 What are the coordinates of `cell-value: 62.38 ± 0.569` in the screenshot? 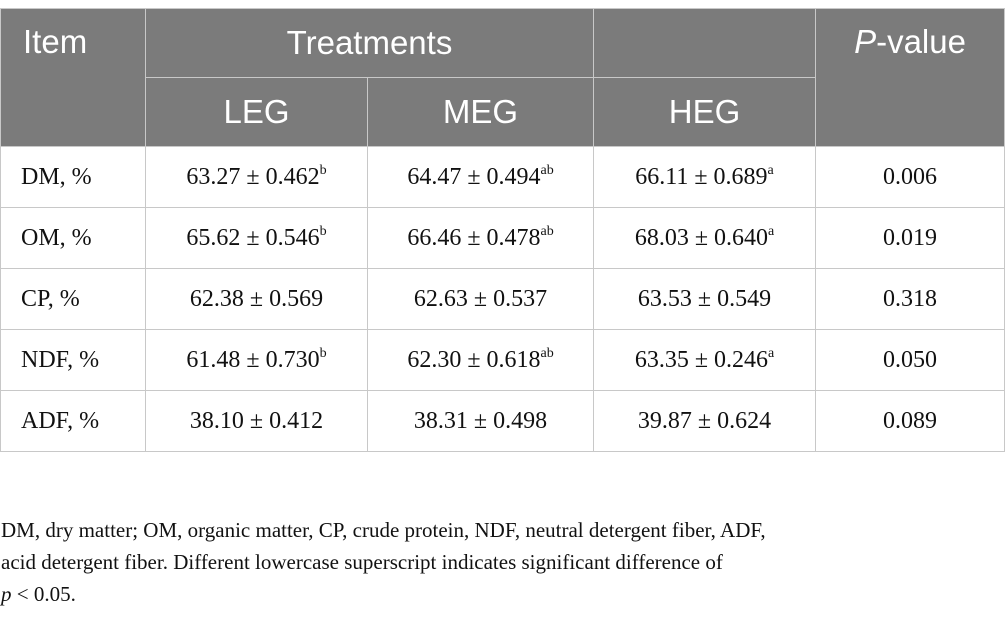 It's located at (256, 298).